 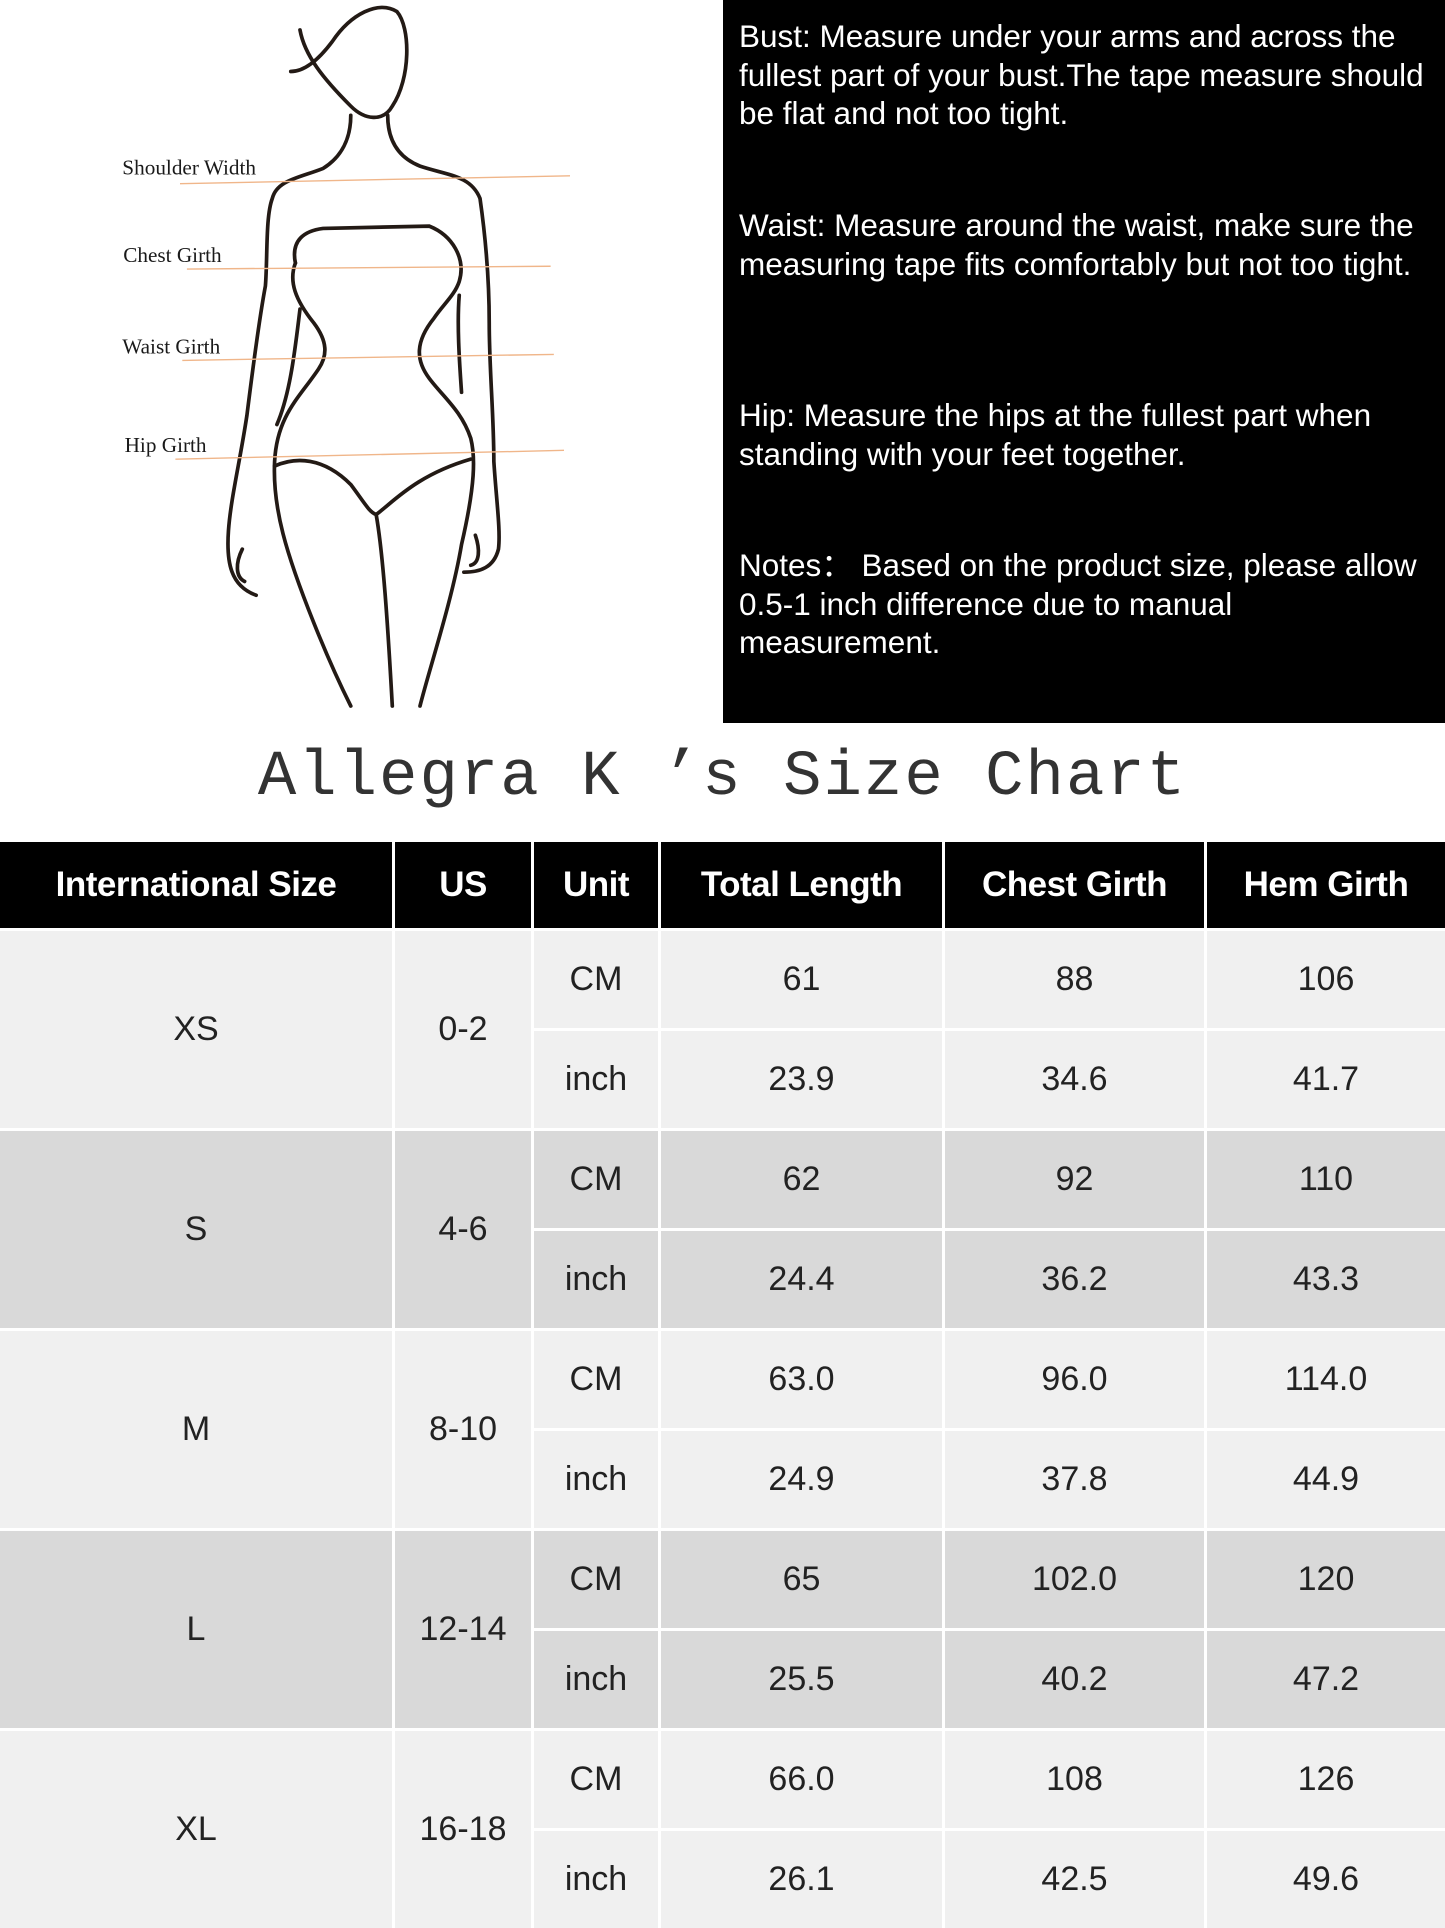 I want to click on label-waist-girth: Waist Girth, so click(x=171, y=346).